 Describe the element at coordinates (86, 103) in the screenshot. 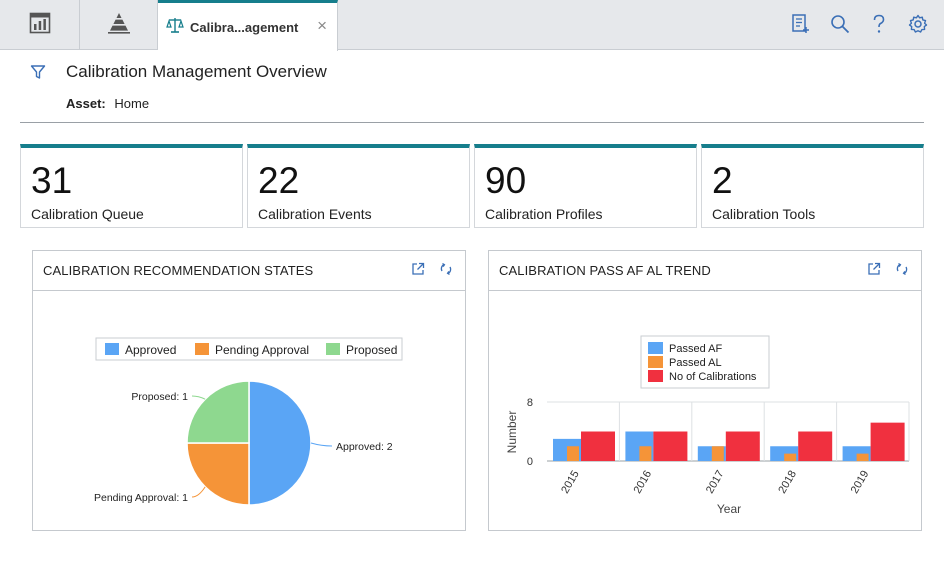

I see `asset-label: Asset:` at that location.